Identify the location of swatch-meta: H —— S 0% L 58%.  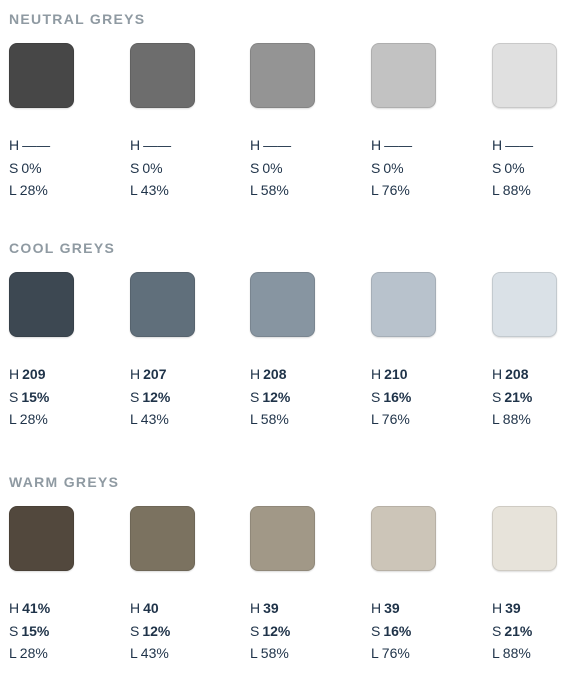
(285, 168).